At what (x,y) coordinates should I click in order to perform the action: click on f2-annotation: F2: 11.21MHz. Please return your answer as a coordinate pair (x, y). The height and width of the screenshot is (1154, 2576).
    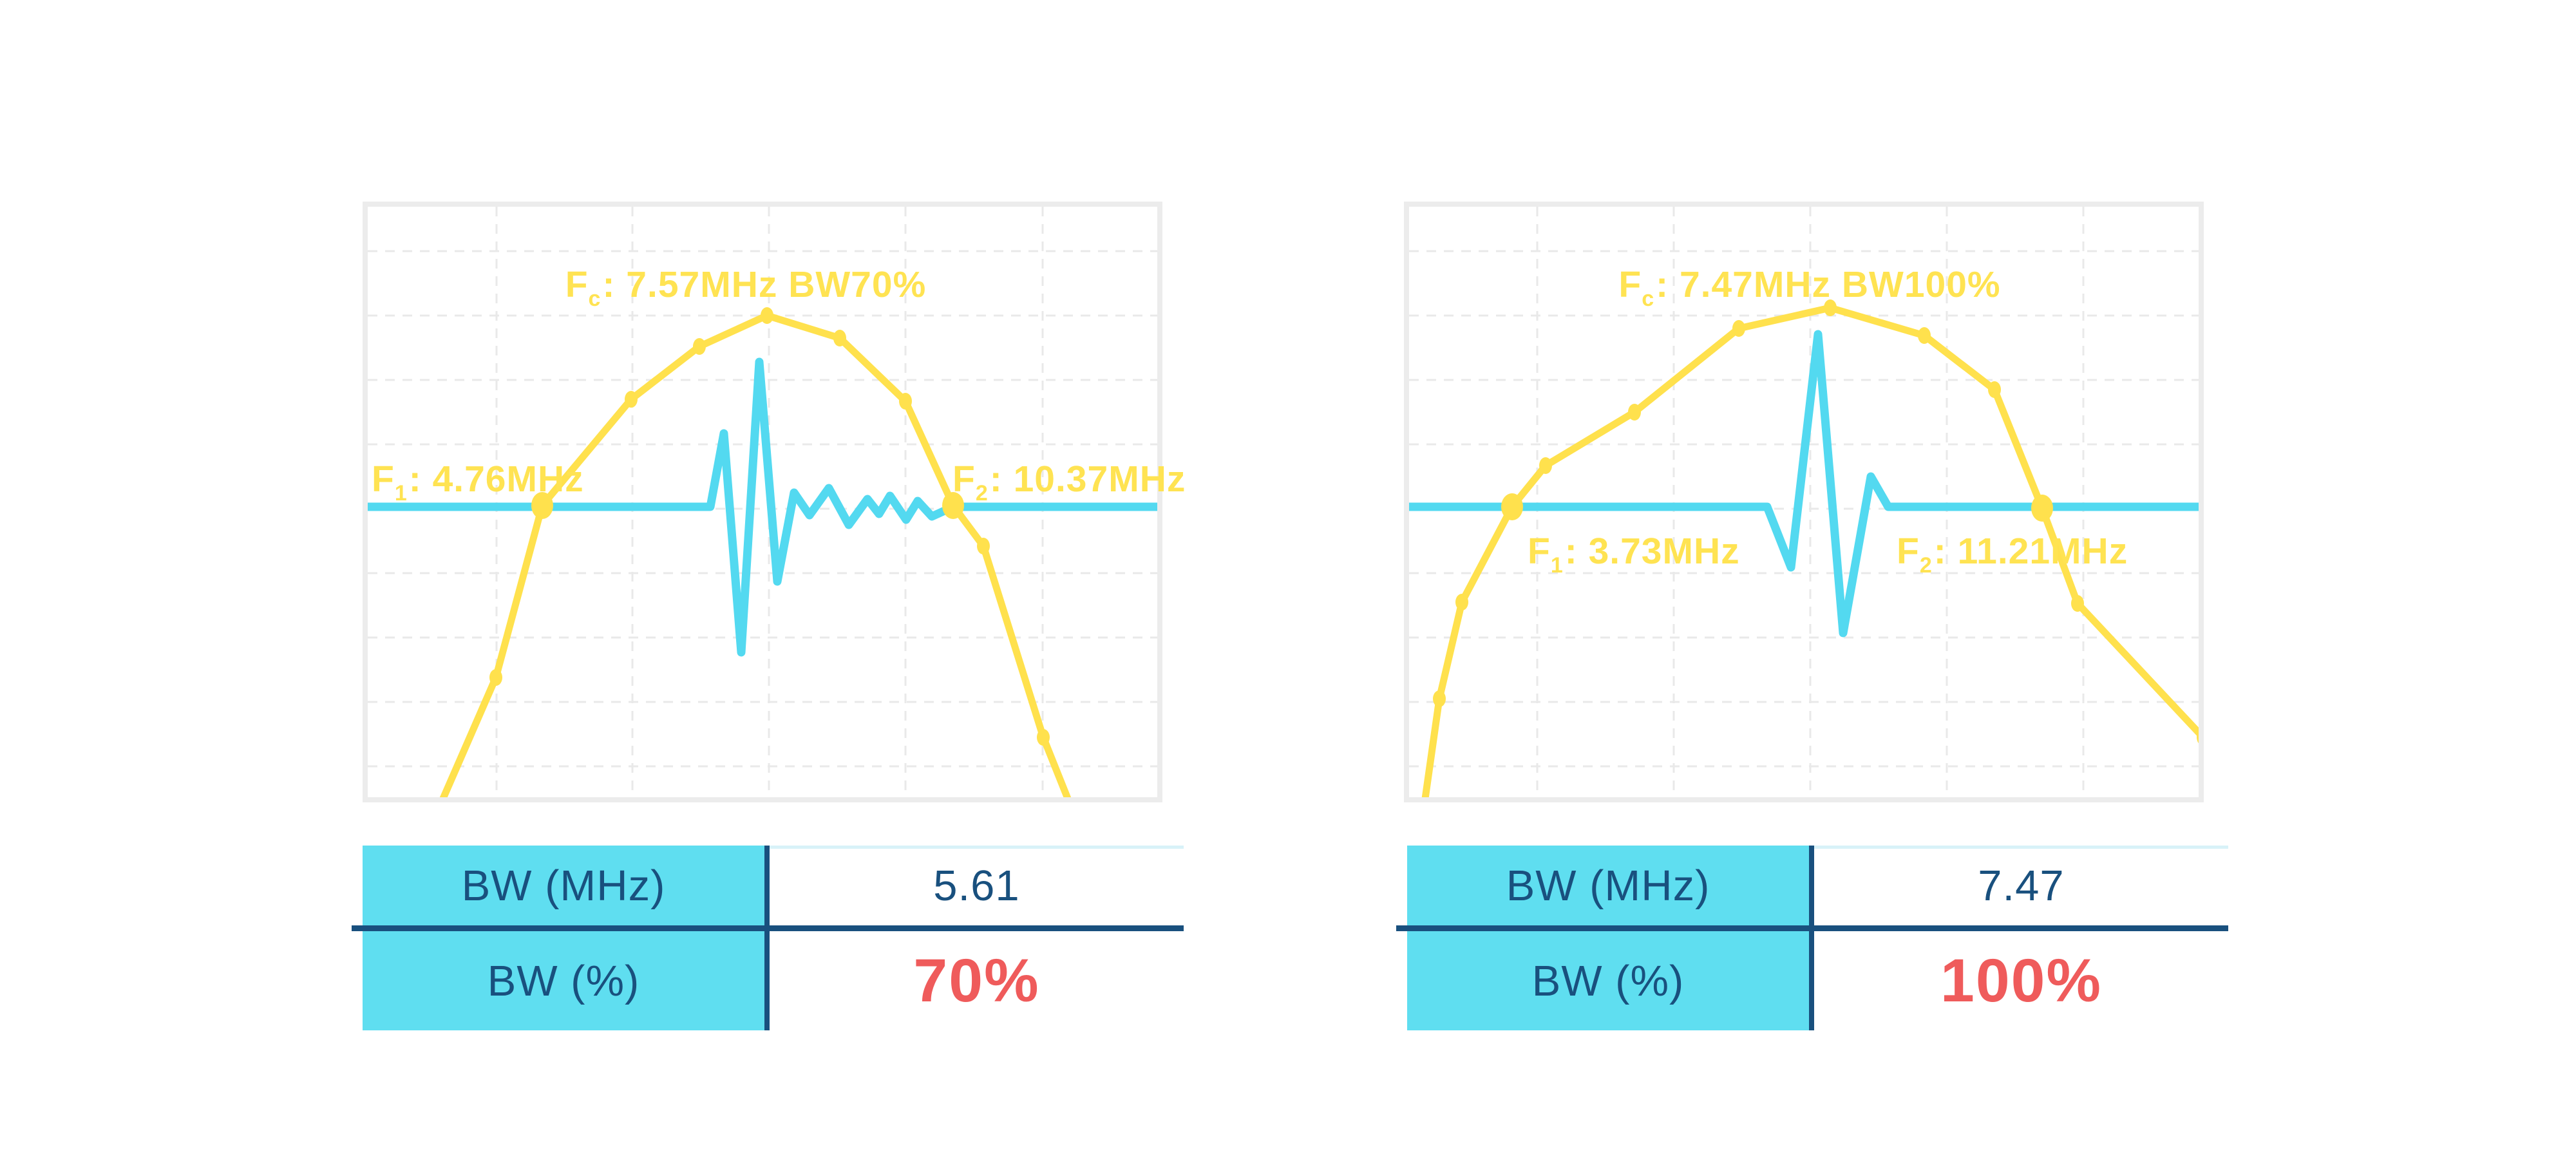
    Looking at the image, I should click on (2012, 554).